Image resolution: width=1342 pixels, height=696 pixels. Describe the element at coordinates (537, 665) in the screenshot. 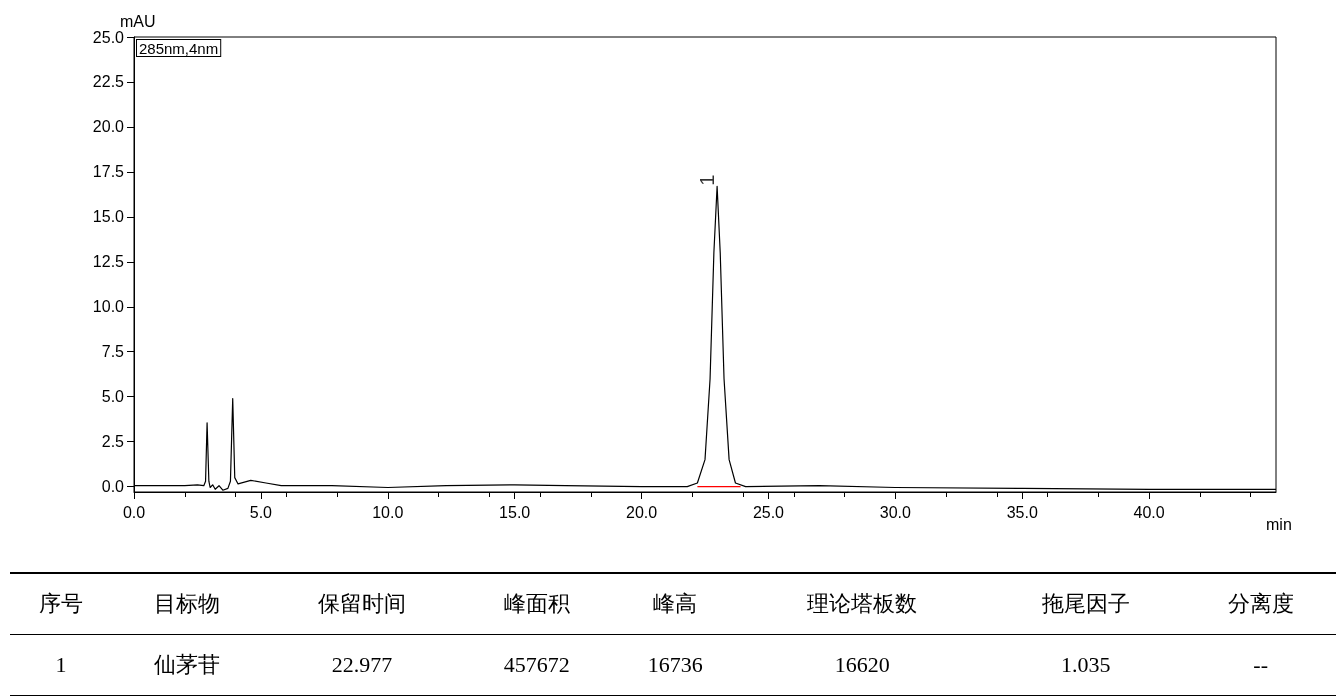

I see `text: 457672` at that location.